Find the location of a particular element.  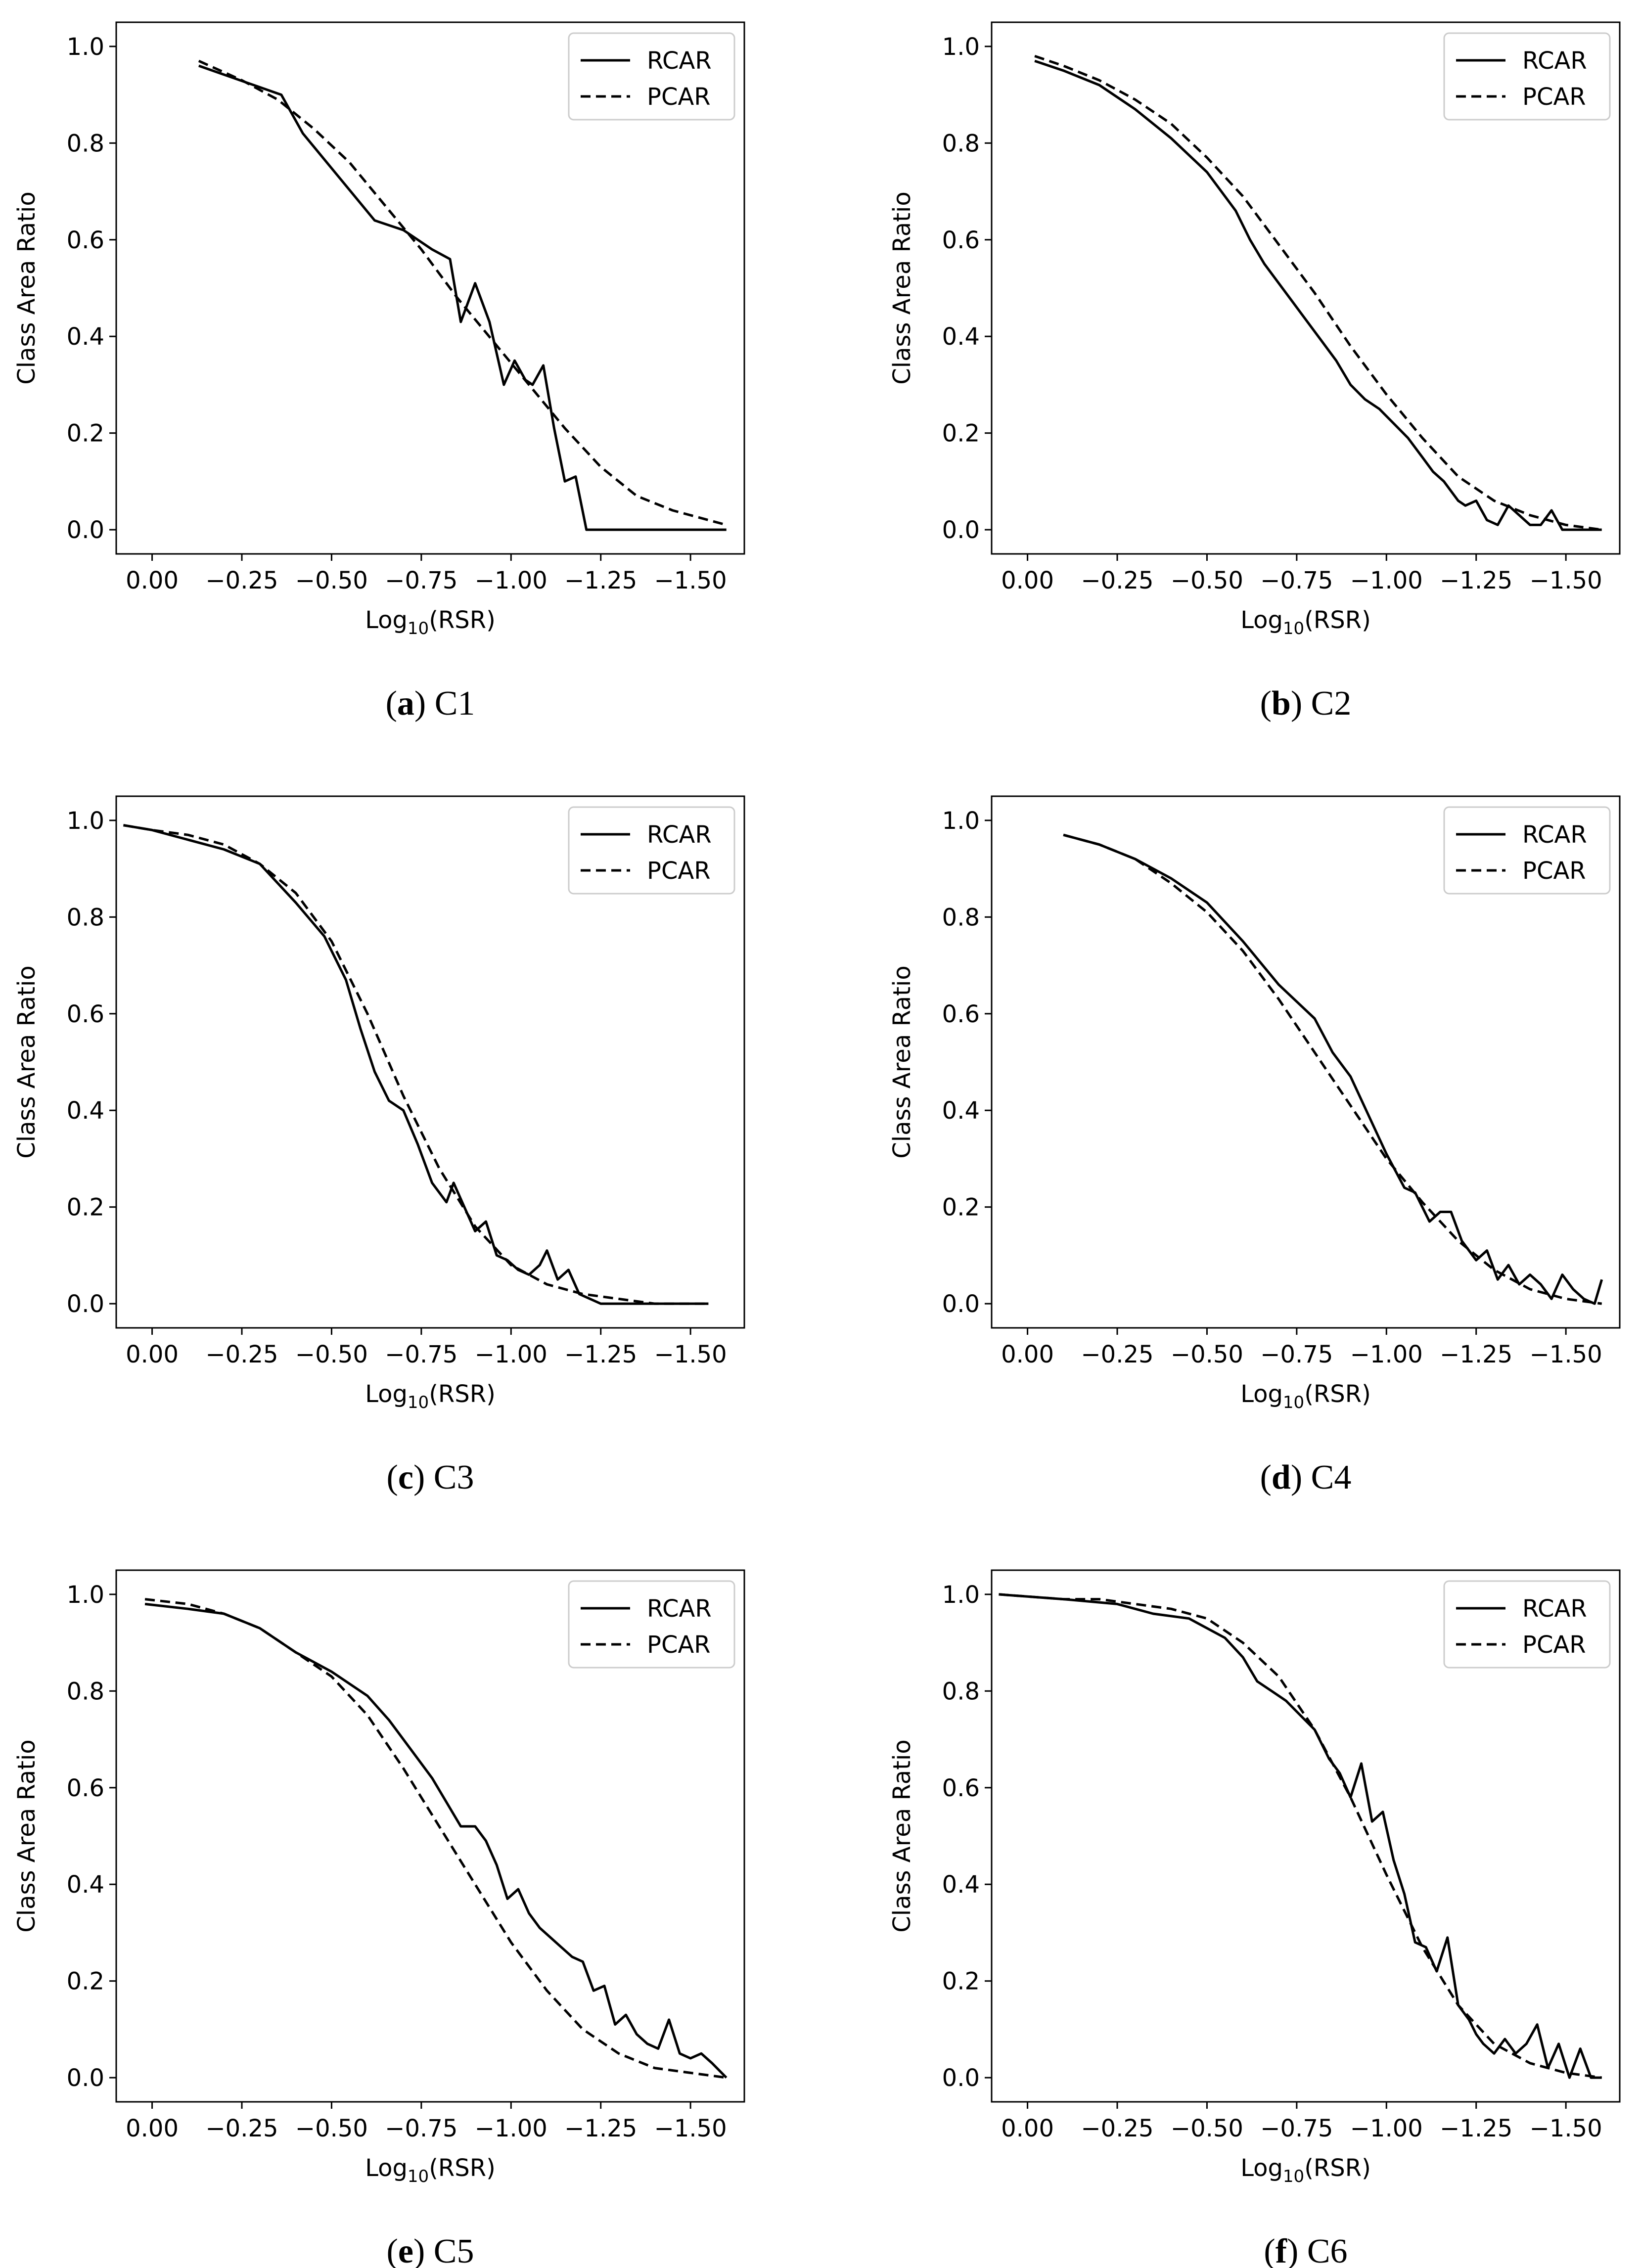

caption-letter: e is located at coordinates (405, 2250).